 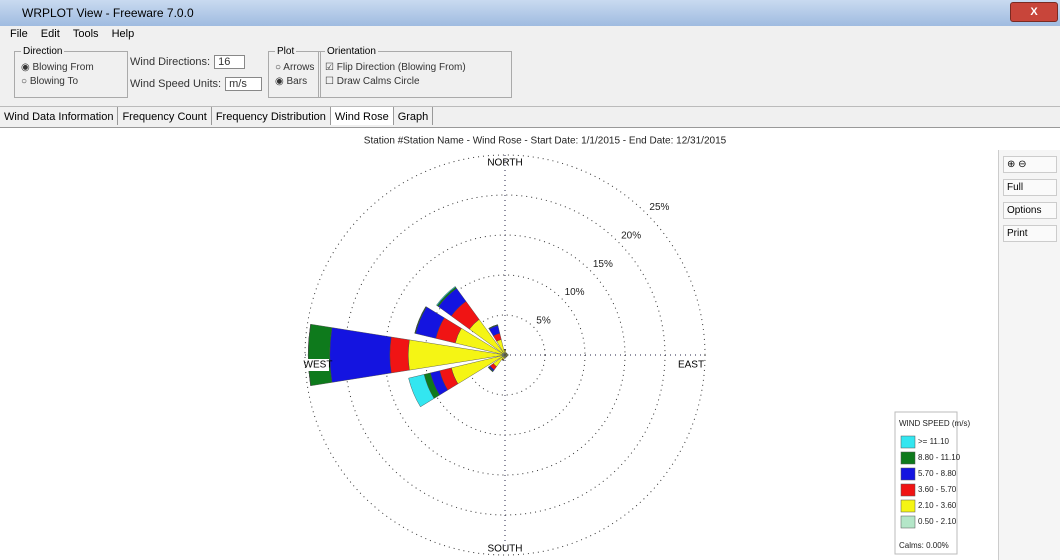 I want to click on checkbox: ☐ Draw Calms Circle, so click(x=372, y=81).